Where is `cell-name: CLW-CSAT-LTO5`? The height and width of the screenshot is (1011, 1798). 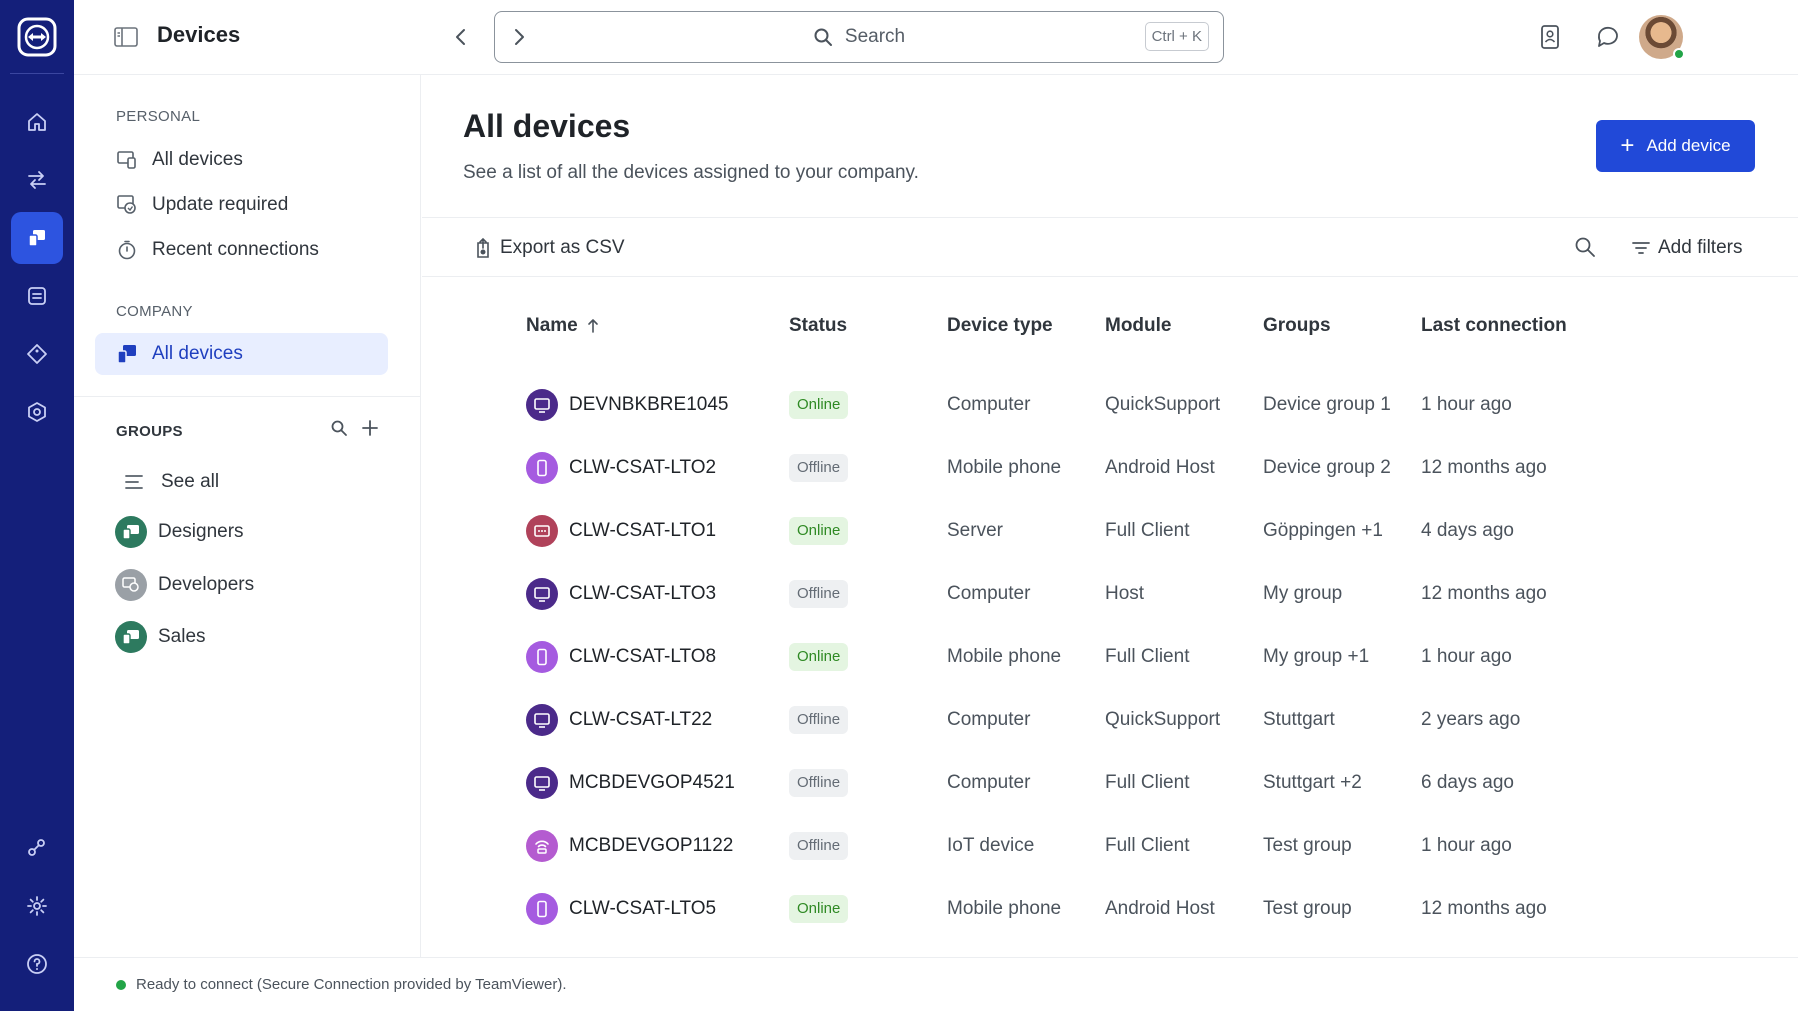
cell-name: CLW-CSAT-LTO5 is located at coordinates (621, 908).